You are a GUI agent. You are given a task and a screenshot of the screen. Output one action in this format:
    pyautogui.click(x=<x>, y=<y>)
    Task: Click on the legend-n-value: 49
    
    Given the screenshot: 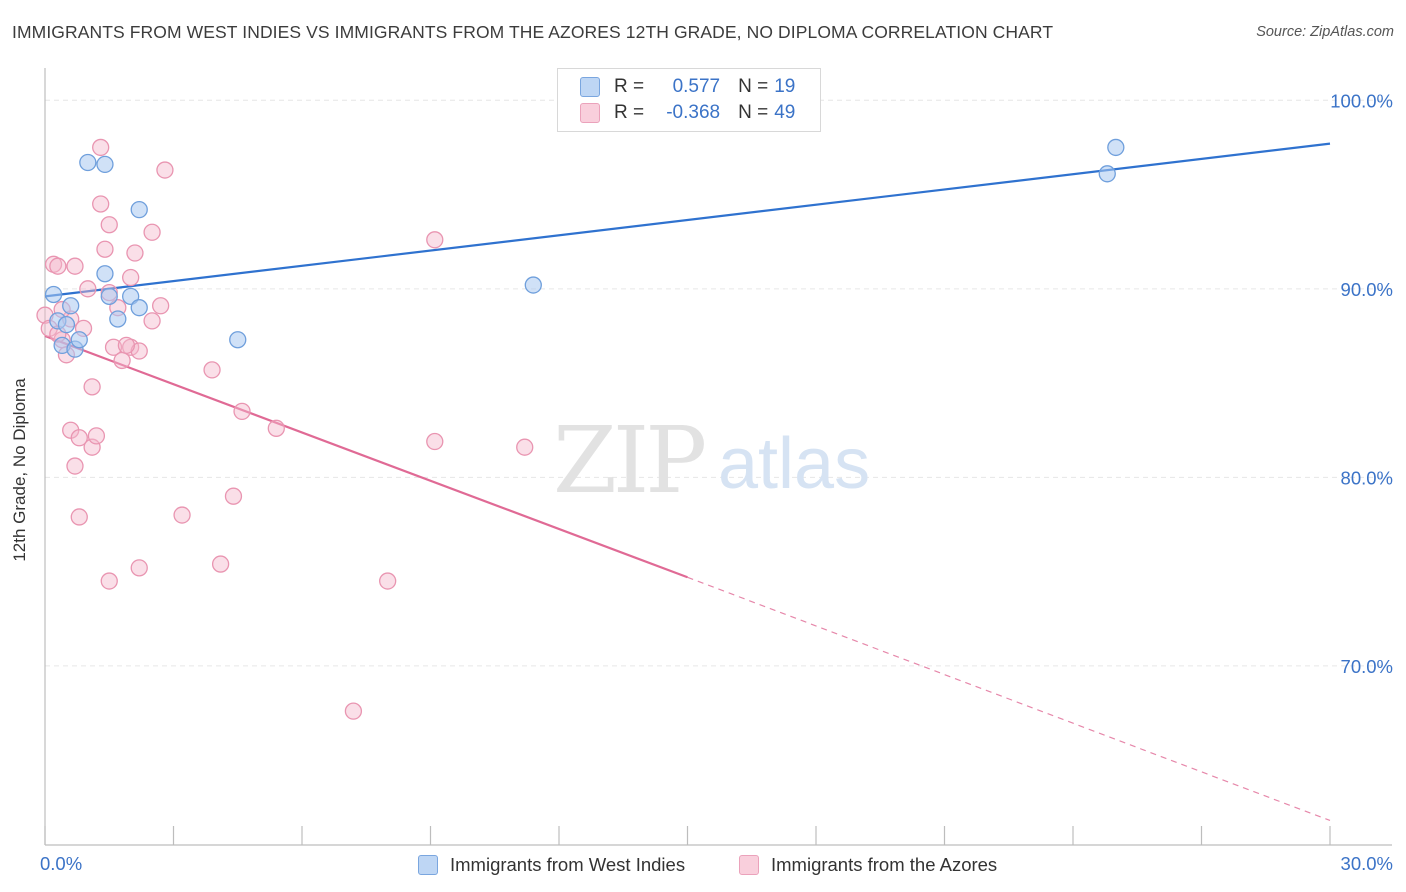 What is the action you would take?
    pyautogui.click(x=785, y=112)
    